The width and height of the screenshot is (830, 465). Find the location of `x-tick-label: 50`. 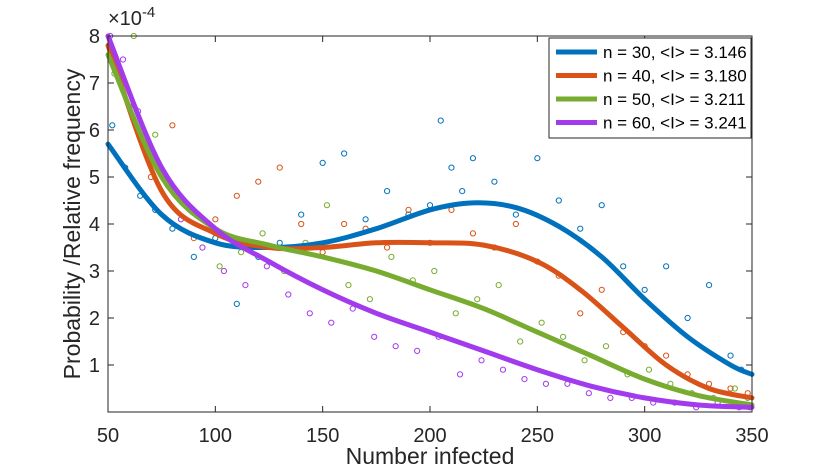

x-tick-label: 50 is located at coordinates (108, 436).